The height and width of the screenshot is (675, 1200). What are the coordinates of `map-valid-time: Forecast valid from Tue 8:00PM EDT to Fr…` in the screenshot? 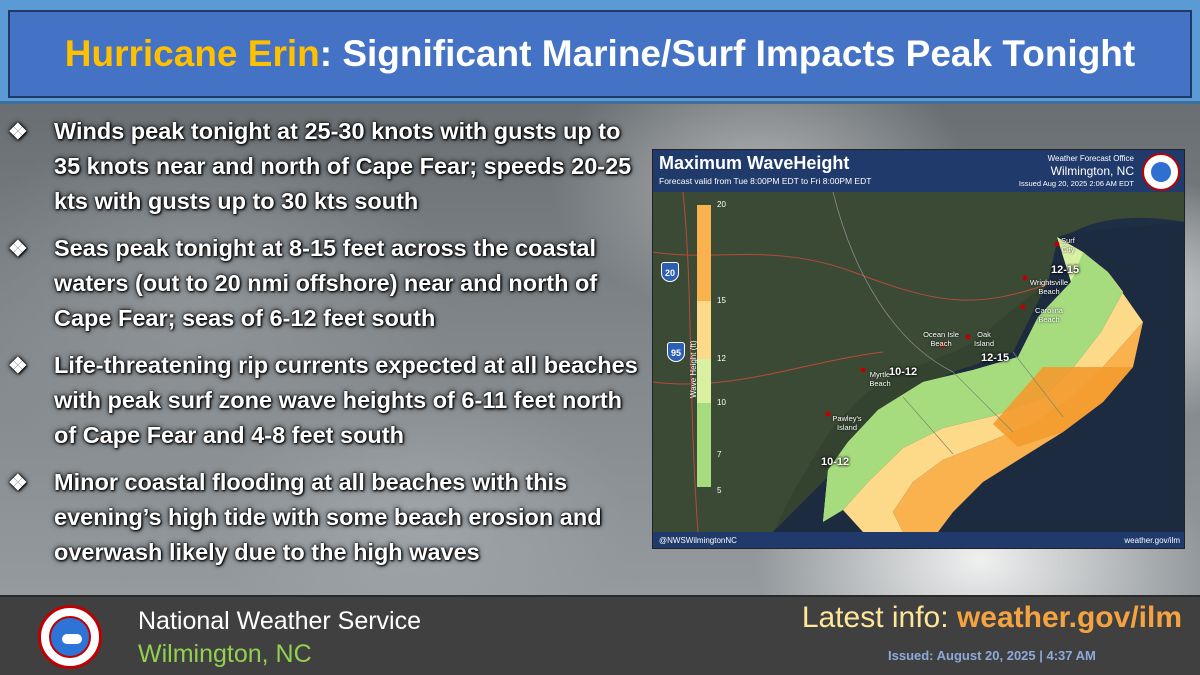 It's located at (765, 181).